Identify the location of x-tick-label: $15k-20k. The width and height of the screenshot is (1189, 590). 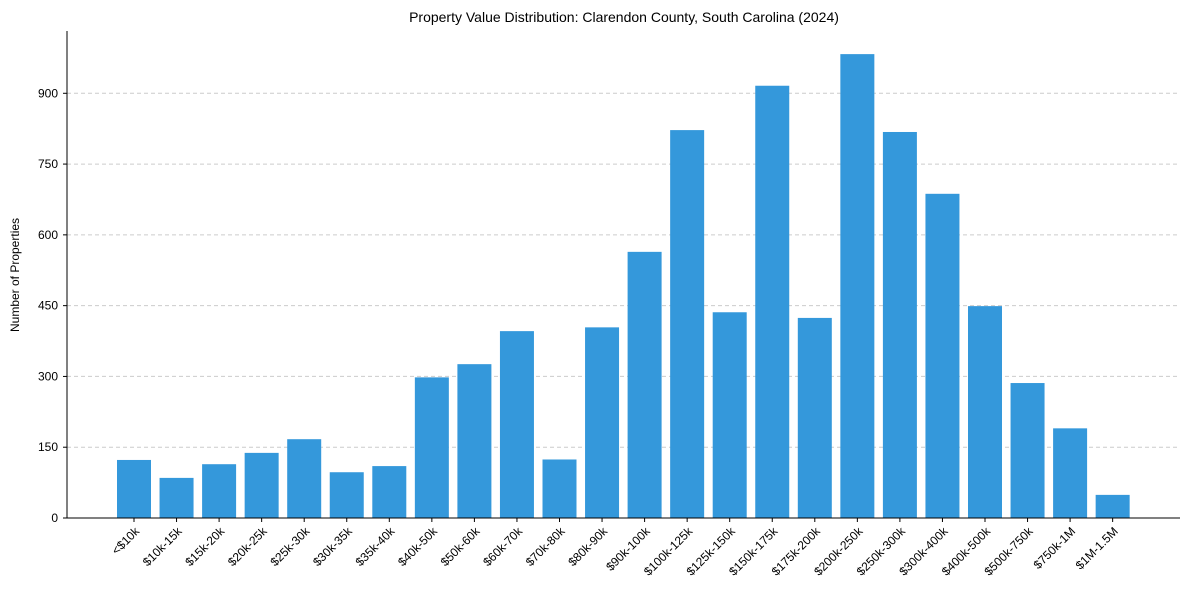
(205, 547).